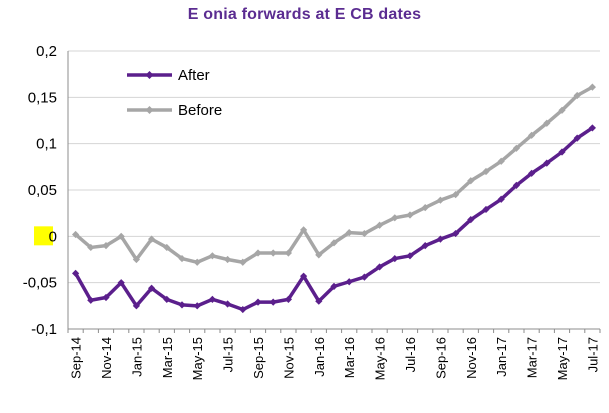 This screenshot has width=609, height=413. I want to click on x-tick-label: Sep-14, so click(76, 358).